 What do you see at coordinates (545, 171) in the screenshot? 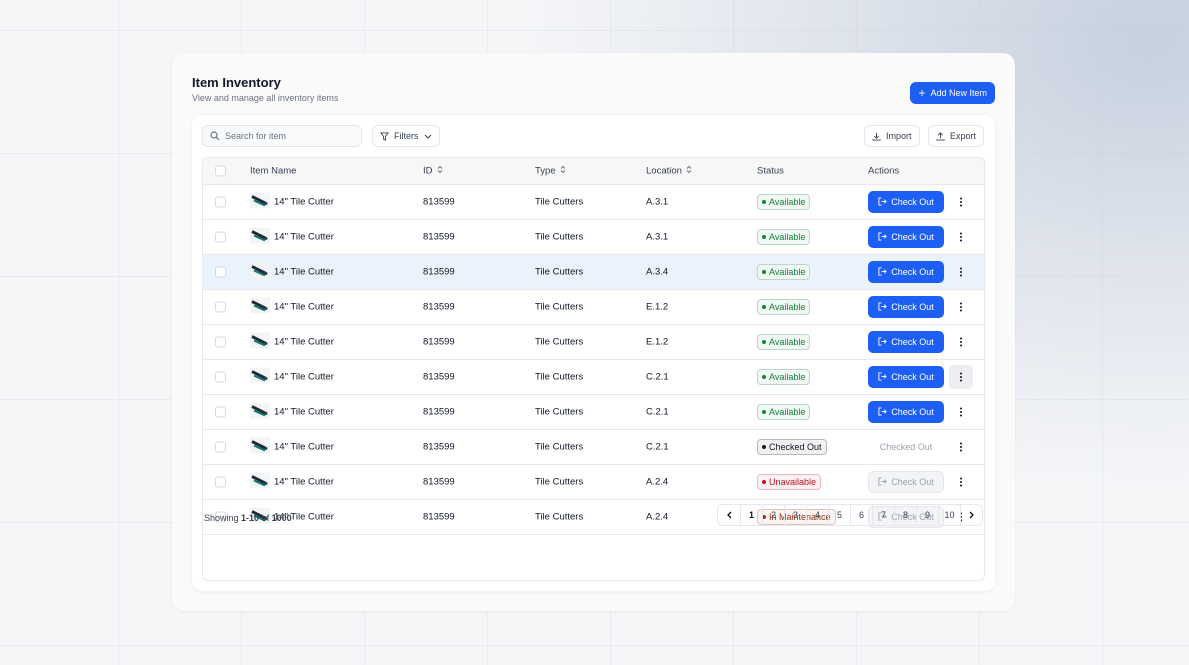
I see `column-label: Type` at bounding box center [545, 171].